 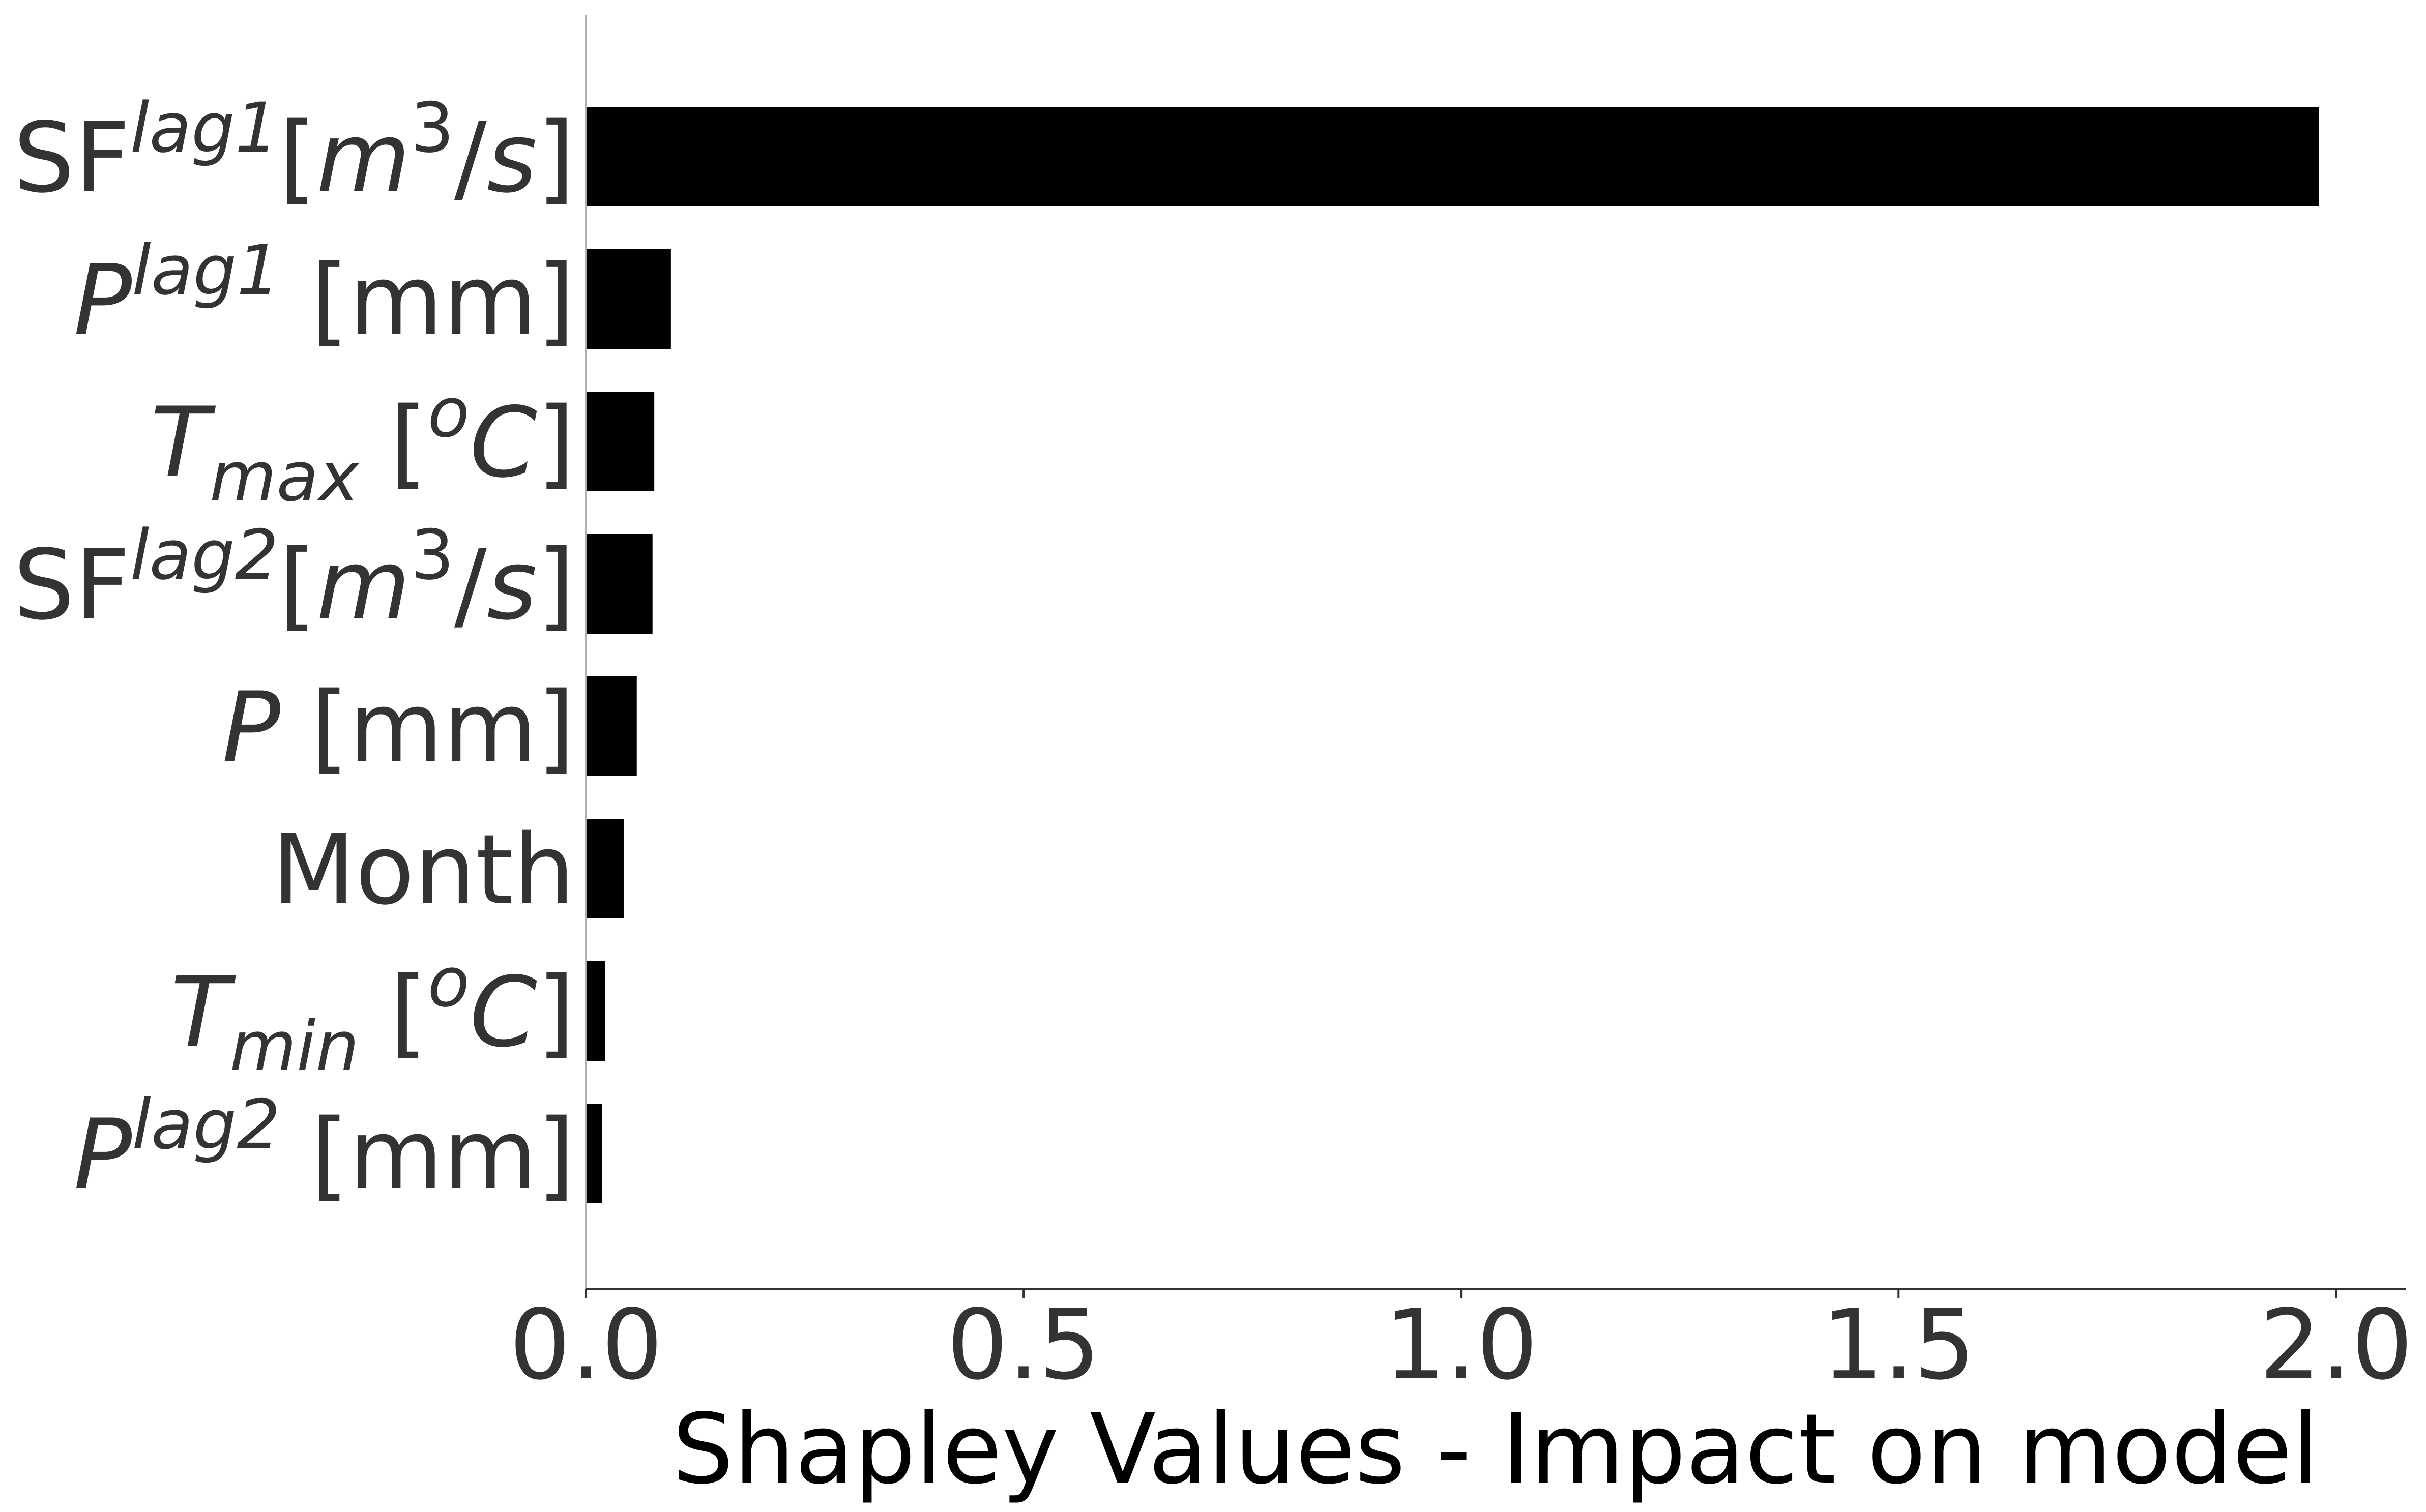 What do you see at coordinates (372, 1014) in the screenshot?
I see `category-label-tmin: Tmin [oC]` at bounding box center [372, 1014].